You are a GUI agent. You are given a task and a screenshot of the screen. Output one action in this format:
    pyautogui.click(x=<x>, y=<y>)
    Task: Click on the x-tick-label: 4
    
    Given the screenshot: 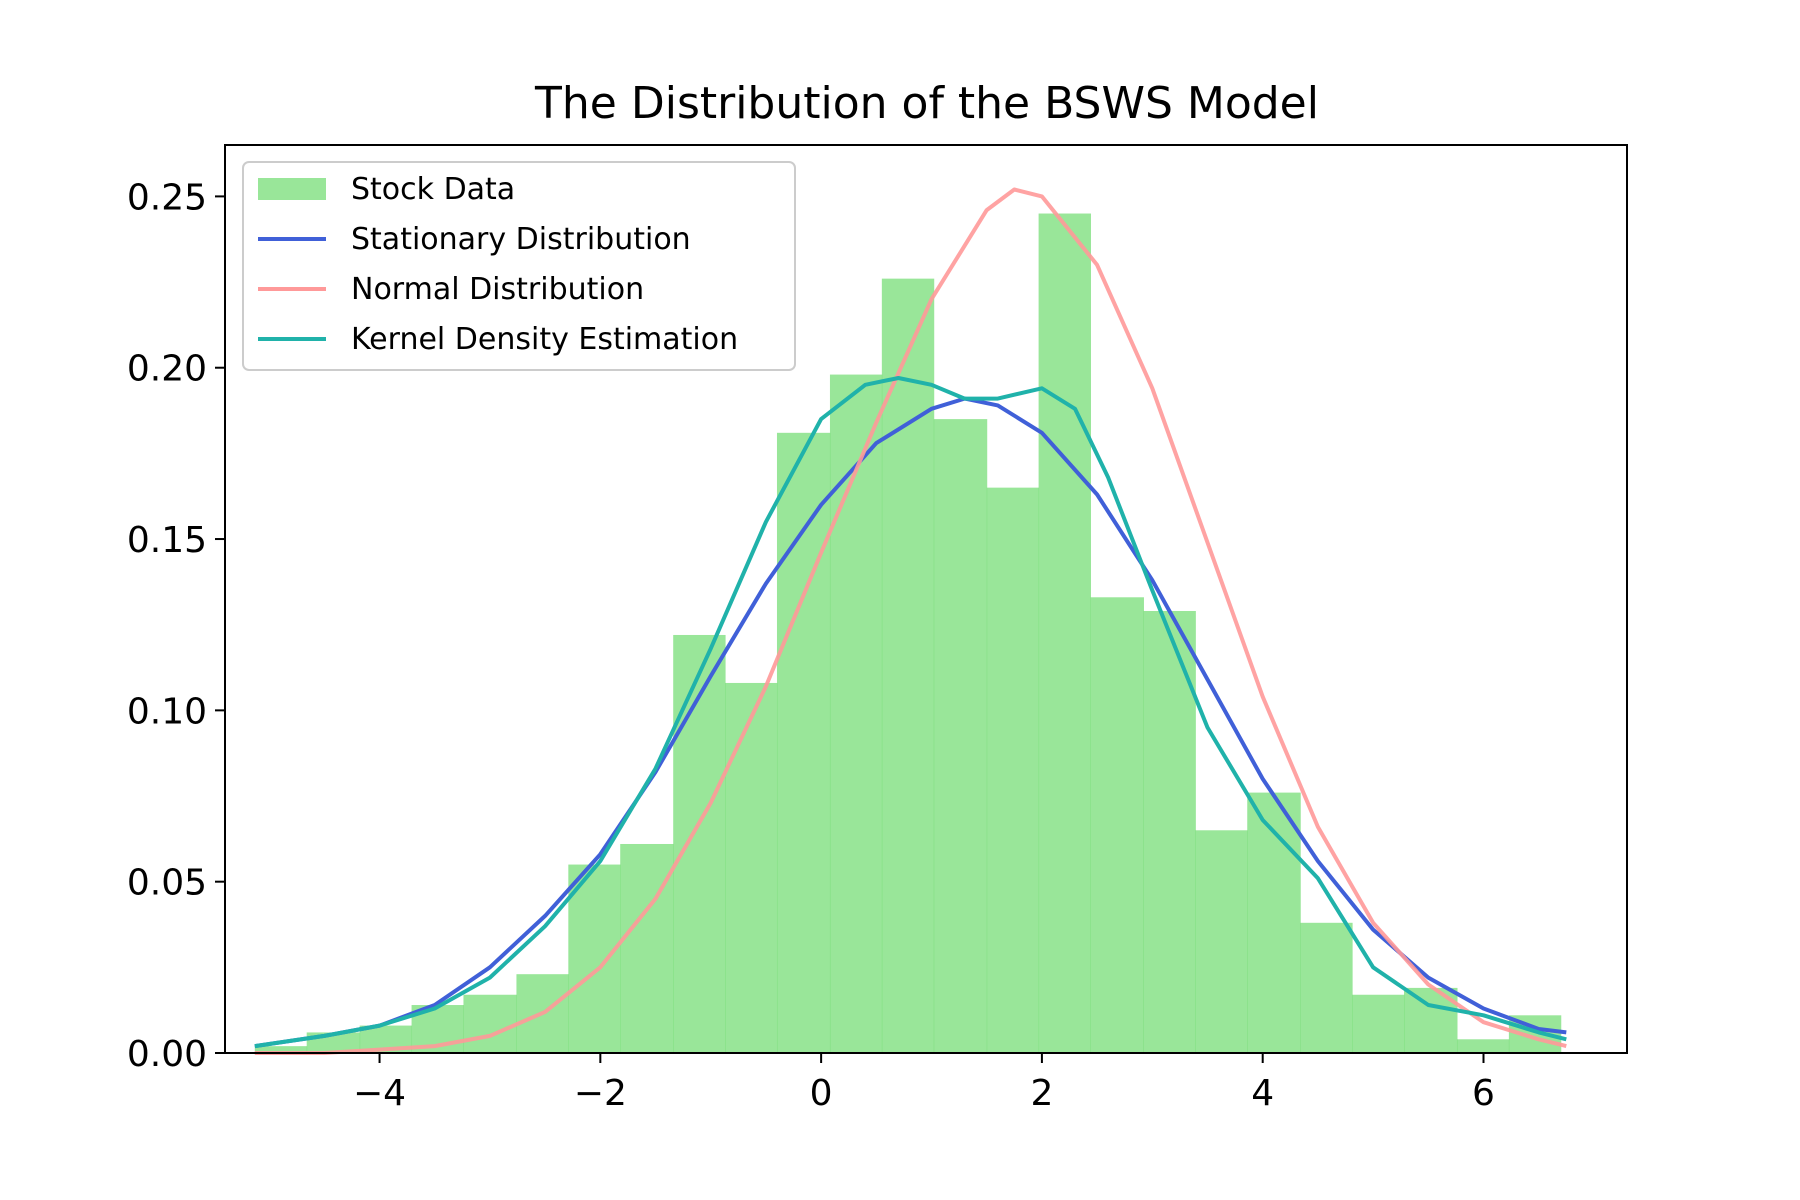 What is the action you would take?
    pyautogui.click(x=1262, y=1093)
    